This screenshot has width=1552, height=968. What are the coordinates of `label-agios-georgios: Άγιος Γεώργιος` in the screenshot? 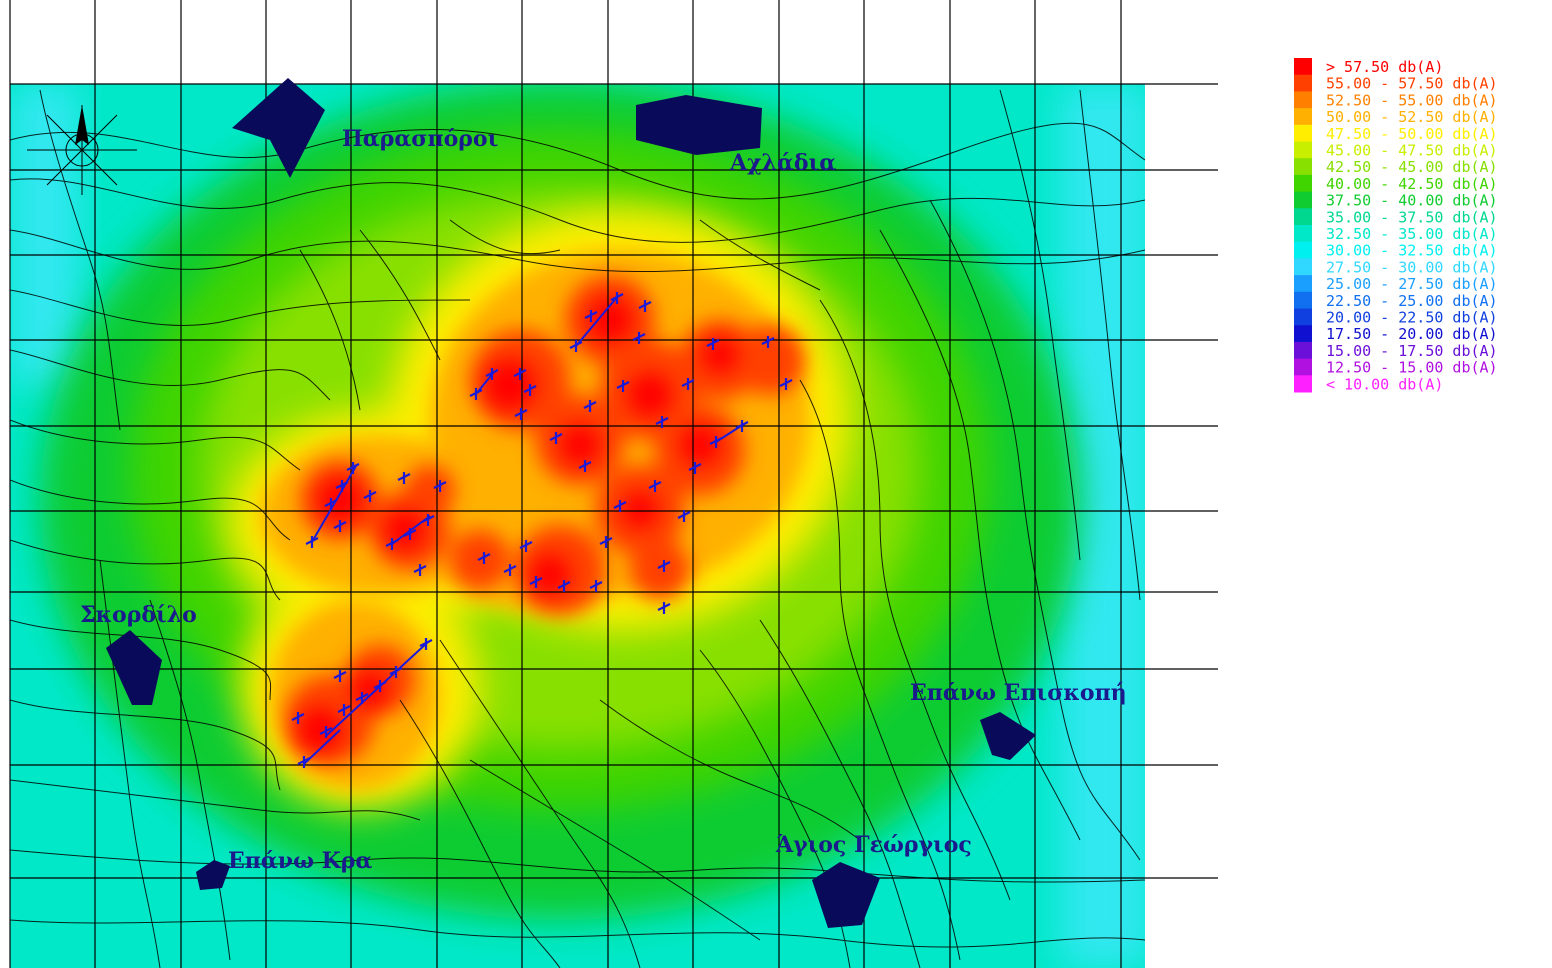 It's located at (873, 845).